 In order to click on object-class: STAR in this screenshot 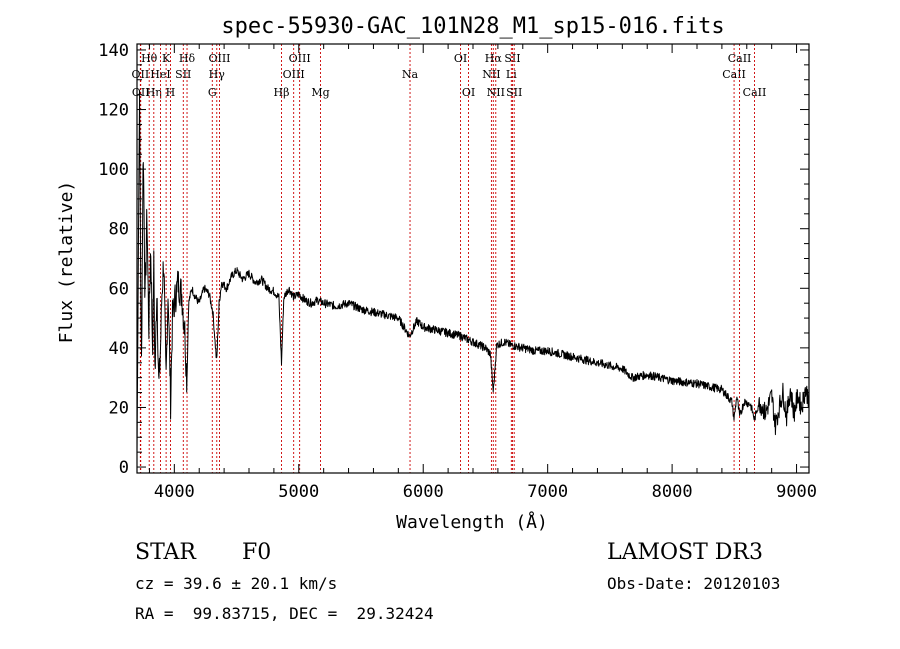, I will do `click(165, 552)`.